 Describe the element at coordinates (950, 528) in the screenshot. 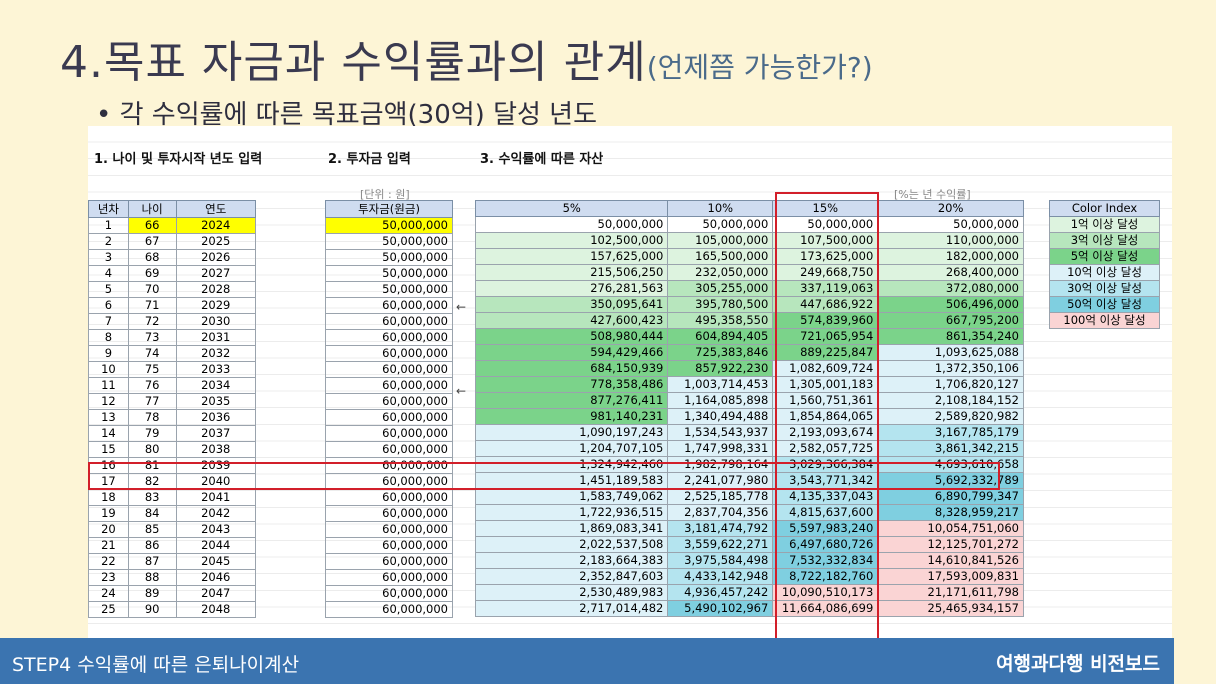

I see `cell: 10,054,751,060` at that location.